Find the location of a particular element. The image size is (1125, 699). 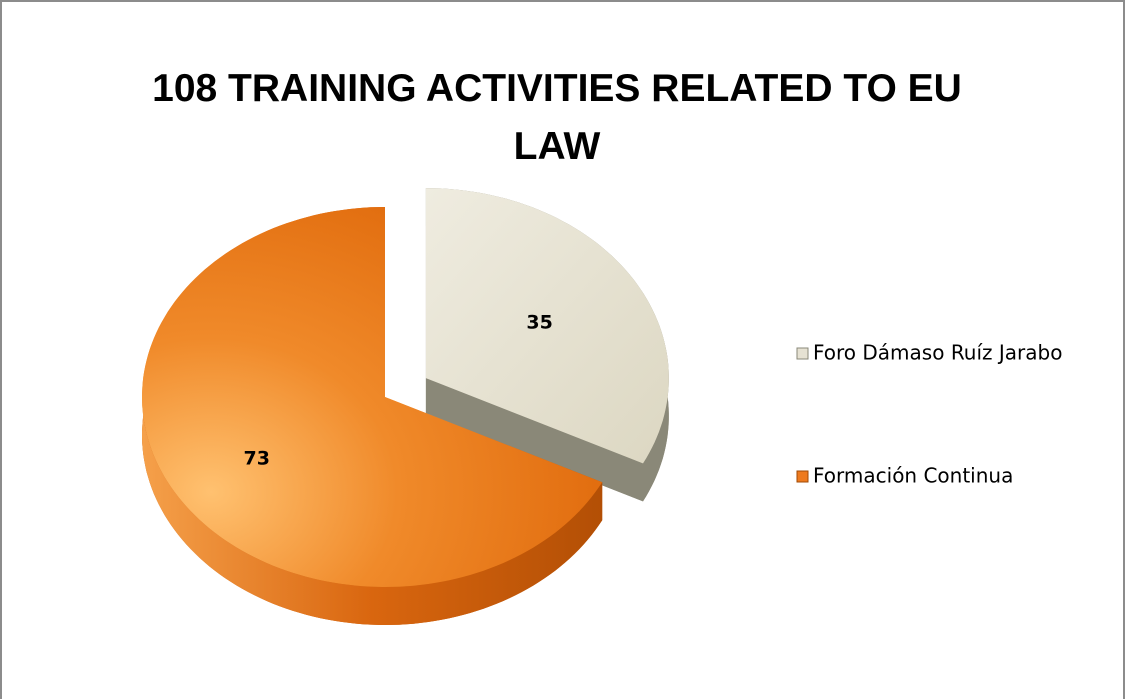

slice-wall is located at coordinates (534, 440).